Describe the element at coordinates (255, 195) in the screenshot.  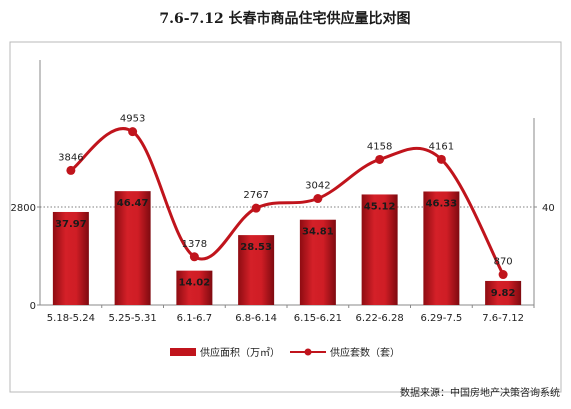
I see `line-data-label: 2767` at that location.